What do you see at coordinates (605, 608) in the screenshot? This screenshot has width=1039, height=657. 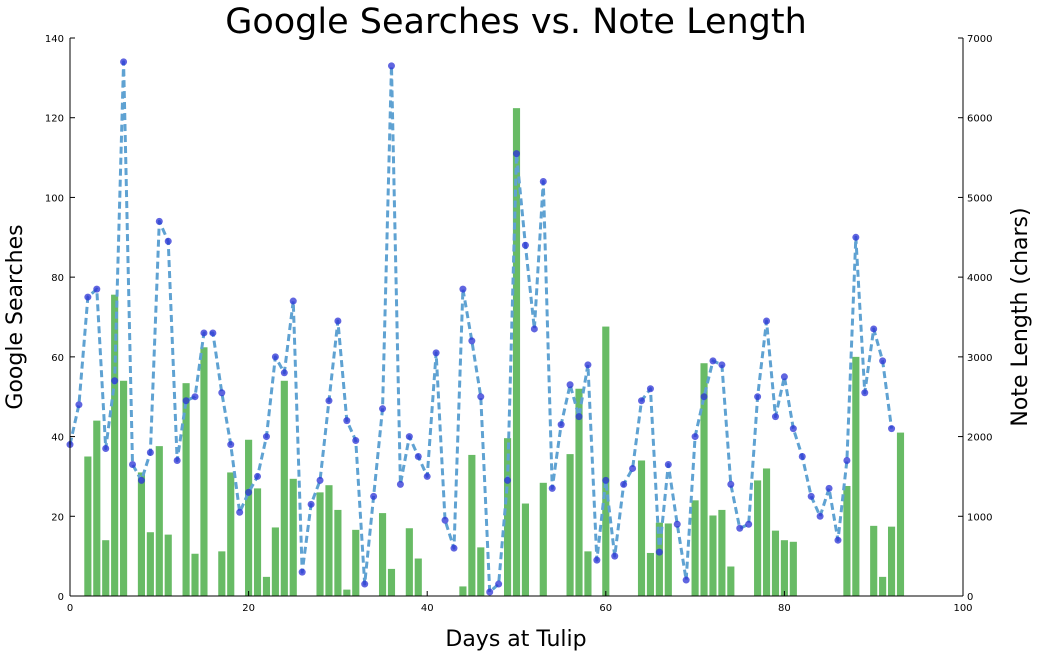 I see `x-tick-label: 60` at bounding box center [605, 608].